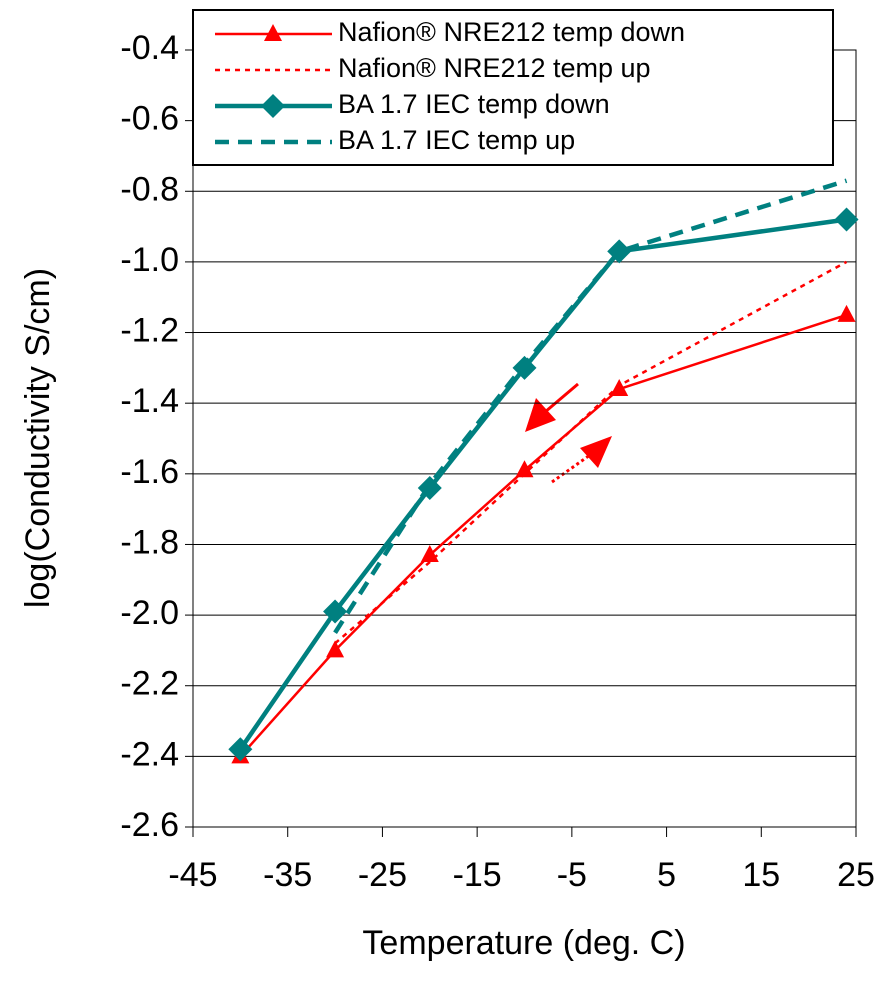 This screenshot has height=987, width=891. Describe the element at coordinates (474, 104) in the screenshot. I see `legend-label: BA 1.7 IEC temp down` at that location.